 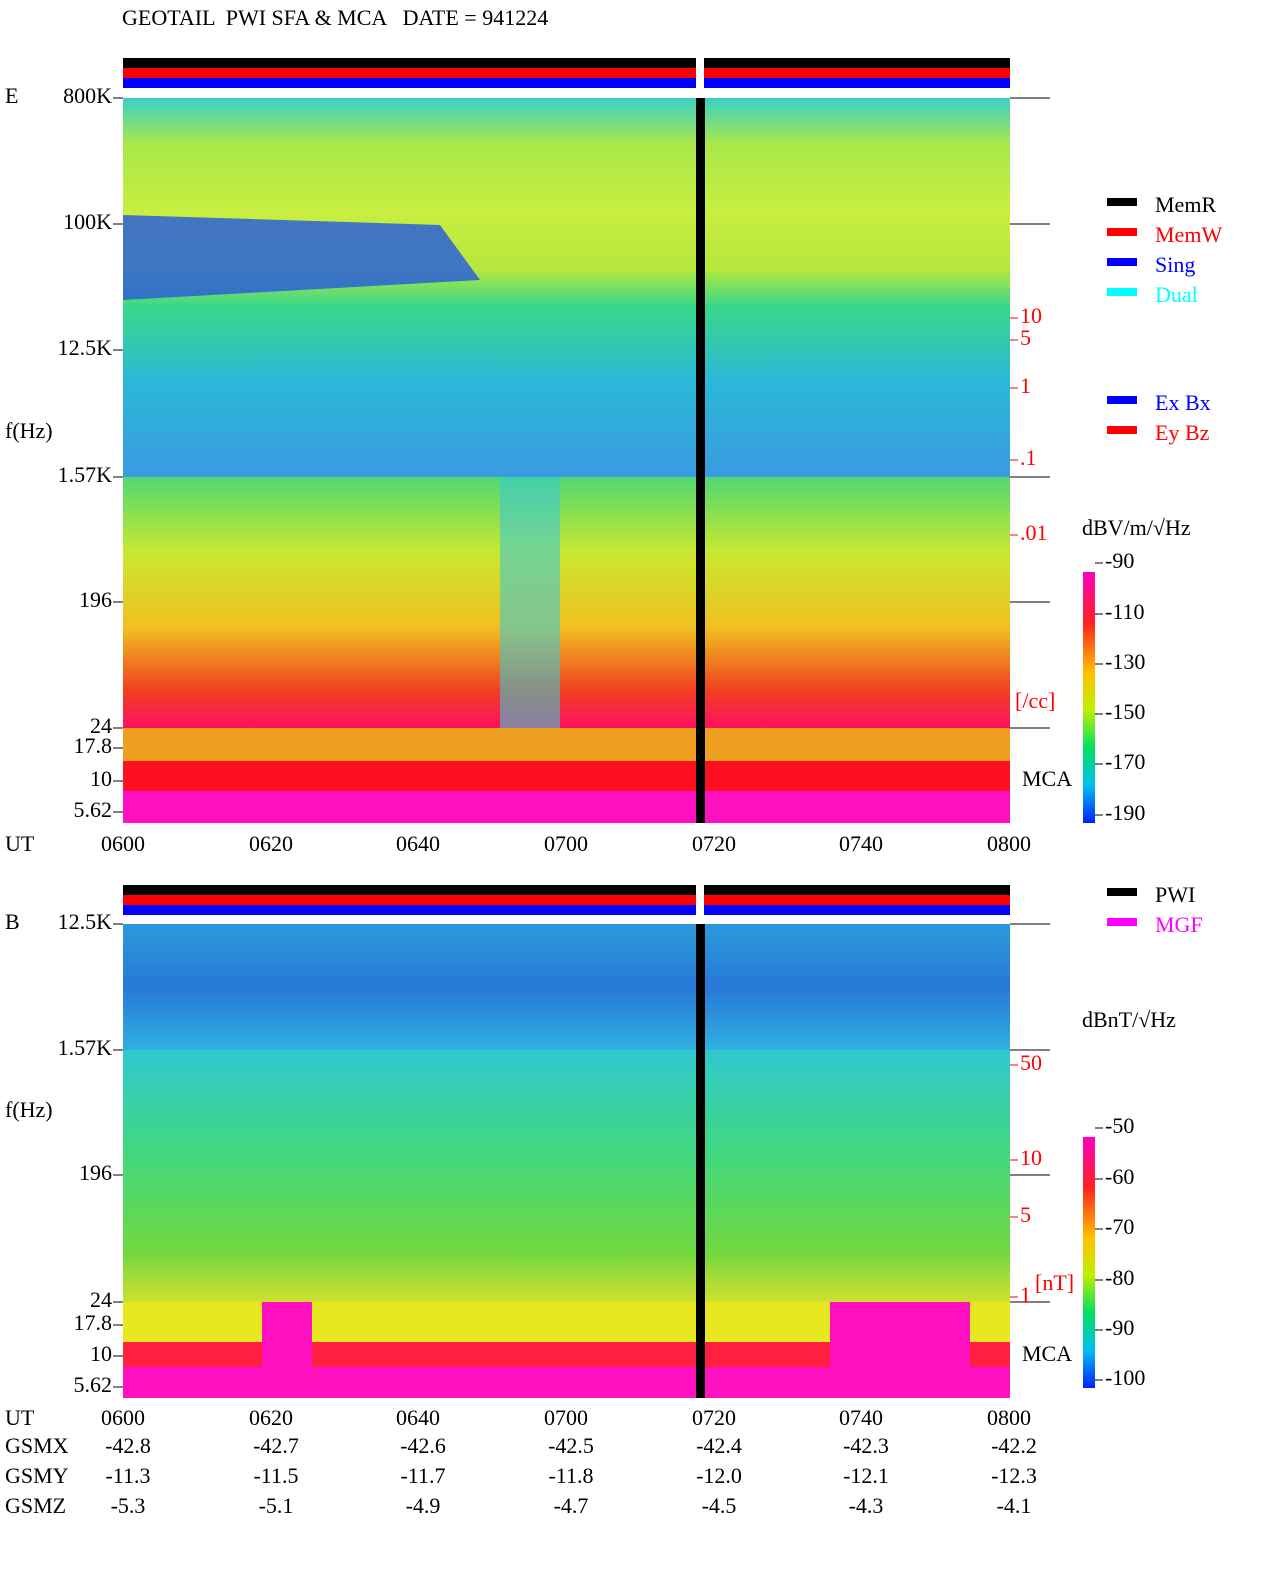 What do you see at coordinates (128, 1445) in the screenshot?
I see `orbit-value: -42.8` at bounding box center [128, 1445].